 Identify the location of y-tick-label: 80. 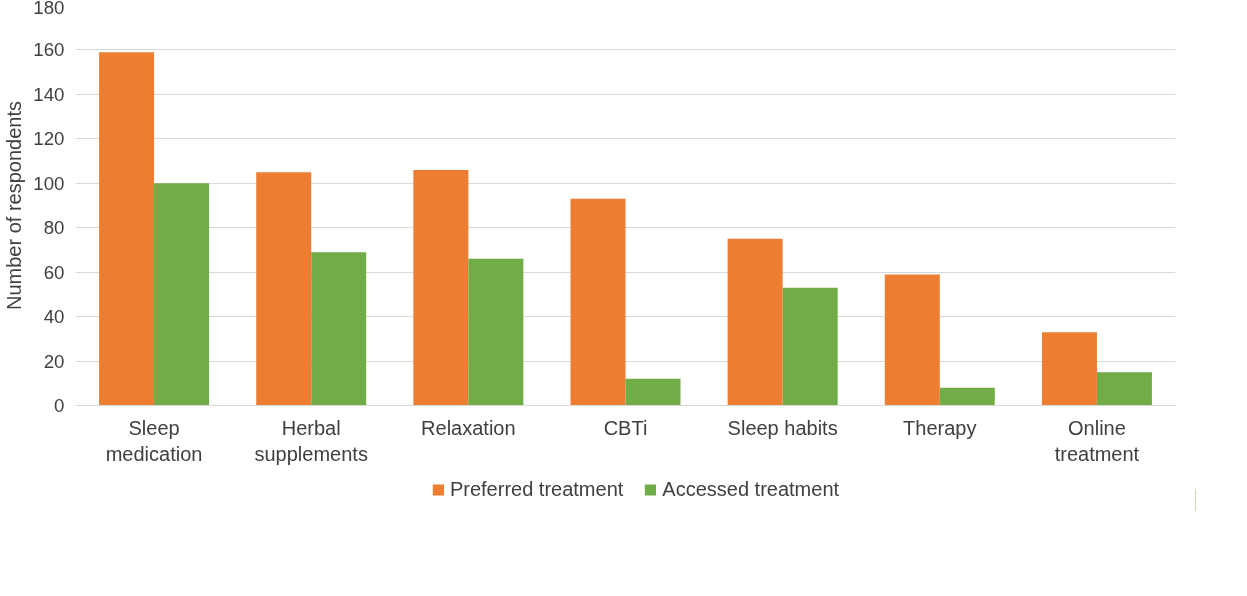
(54, 228).